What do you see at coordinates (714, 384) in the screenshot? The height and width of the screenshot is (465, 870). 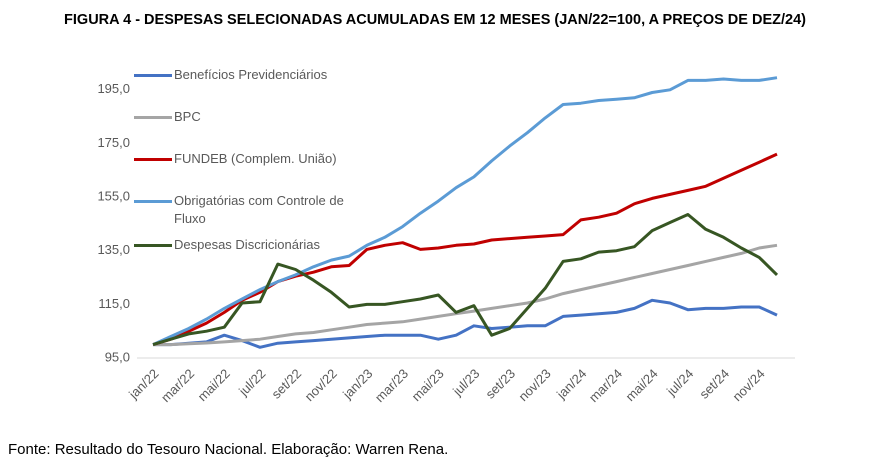 I see `x-tick-label: set/24` at bounding box center [714, 384].